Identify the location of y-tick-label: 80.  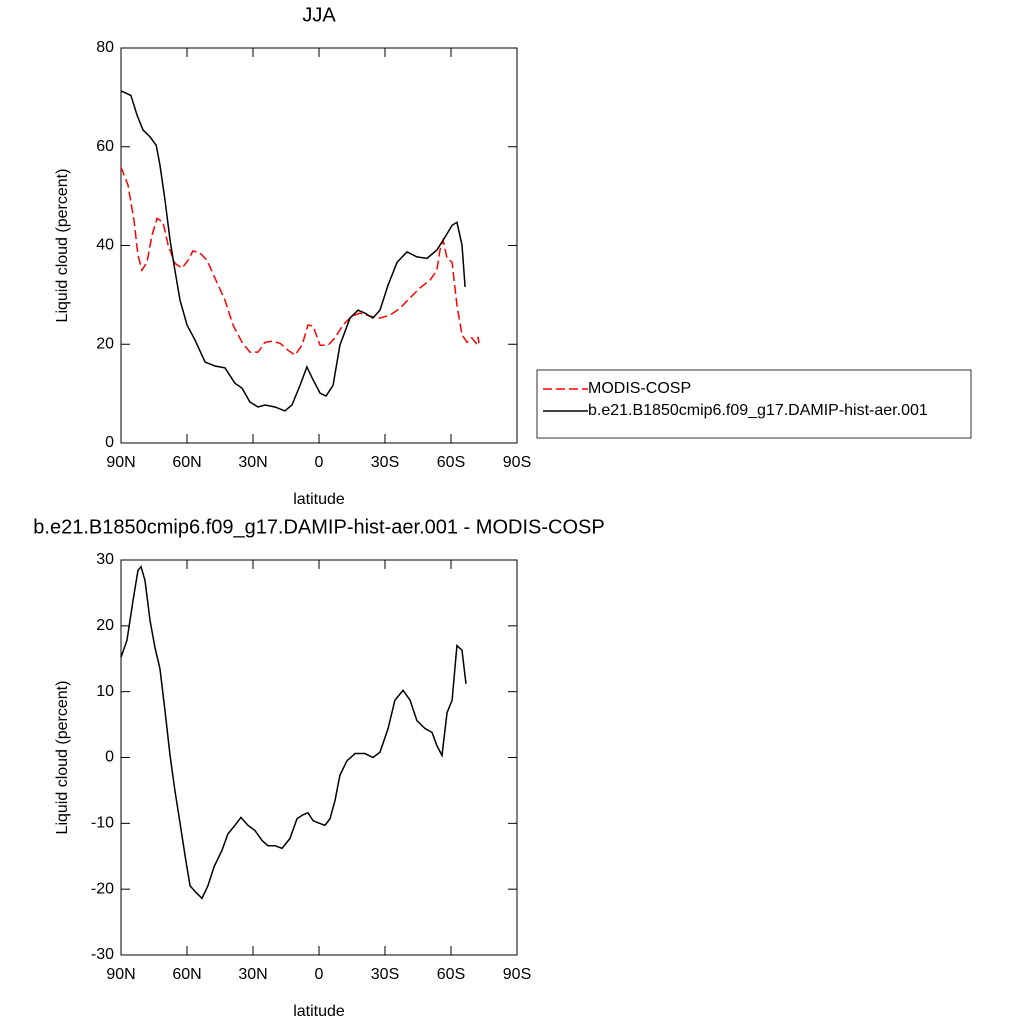
(105, 47).